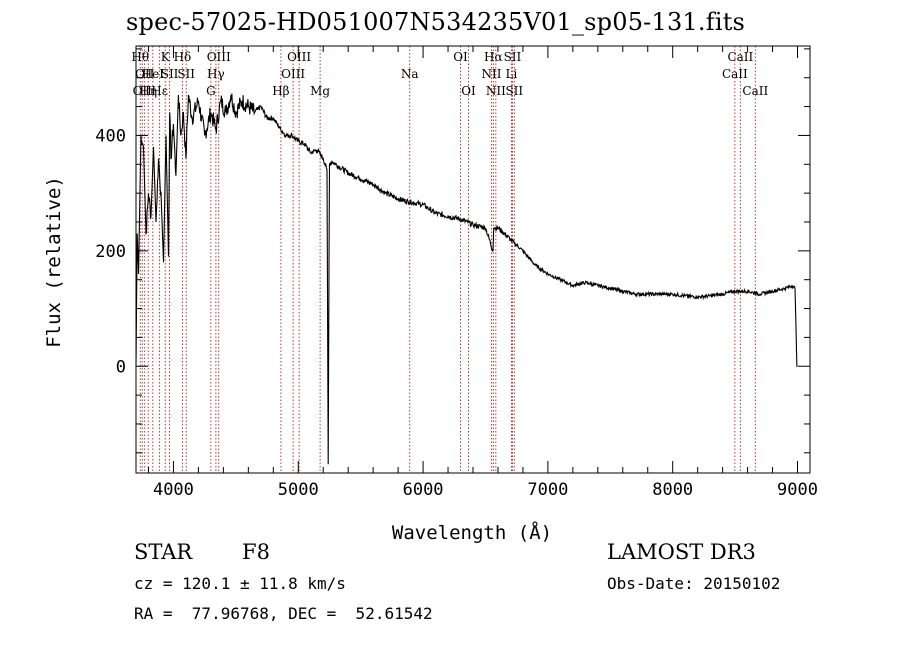 The image size is (900, 649). What do you see at coordinates (110, 252) in the screenshot?
I see `y-tick-label: 200` at bounding box center [110, 252].